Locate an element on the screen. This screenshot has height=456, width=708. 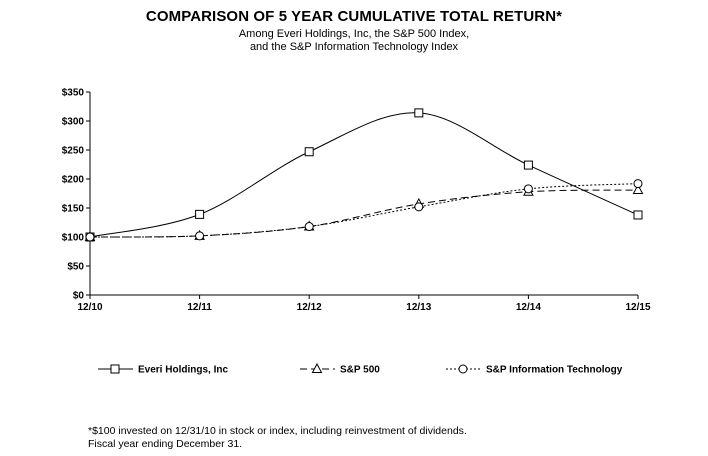
data-point-sp500 is located at coordinates (638, 189).